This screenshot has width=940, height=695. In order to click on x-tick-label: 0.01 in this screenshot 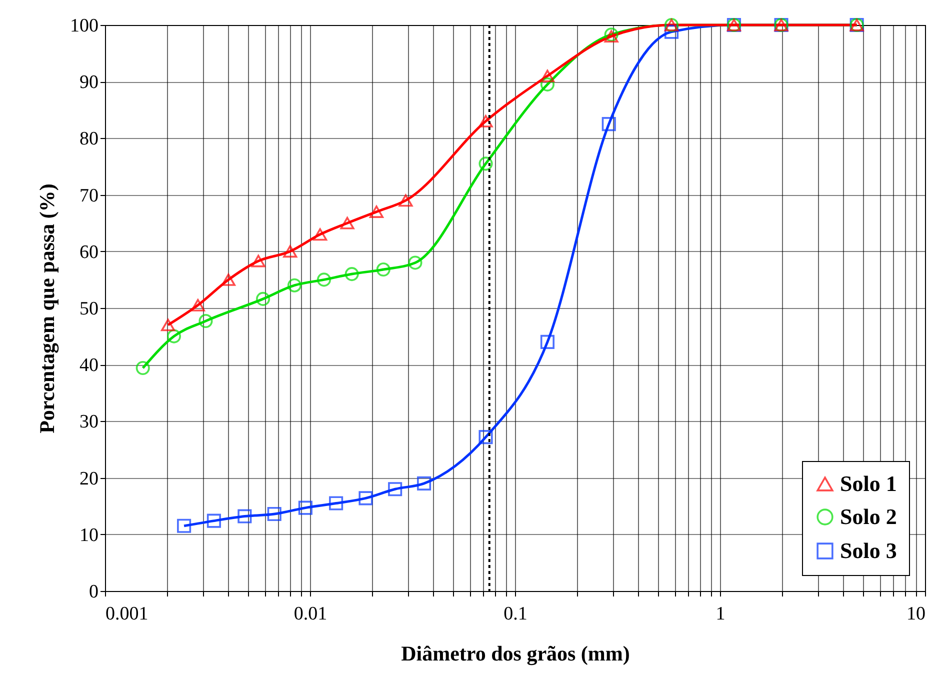, I will do `click(311, 614)`.